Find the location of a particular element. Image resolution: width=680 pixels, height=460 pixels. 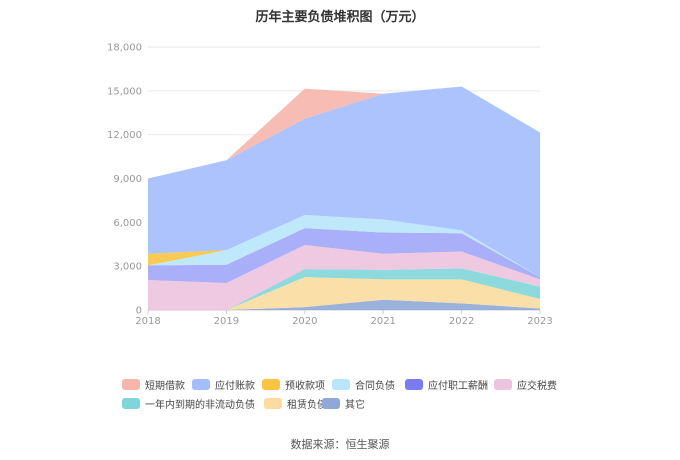

x-tick-label: 2019 is located at coordinates (226, 321).